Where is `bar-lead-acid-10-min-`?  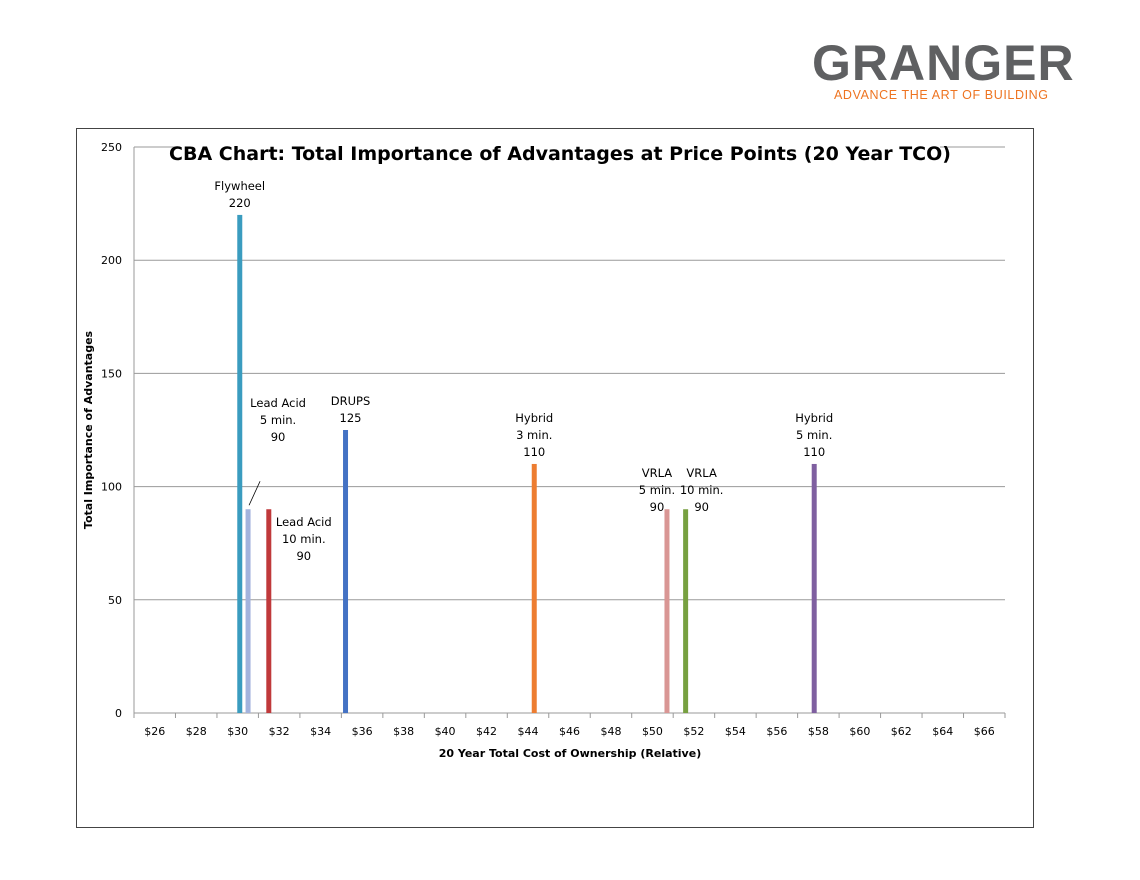
bar-lead-acid-10-min- is located at coordinates (269, 611).